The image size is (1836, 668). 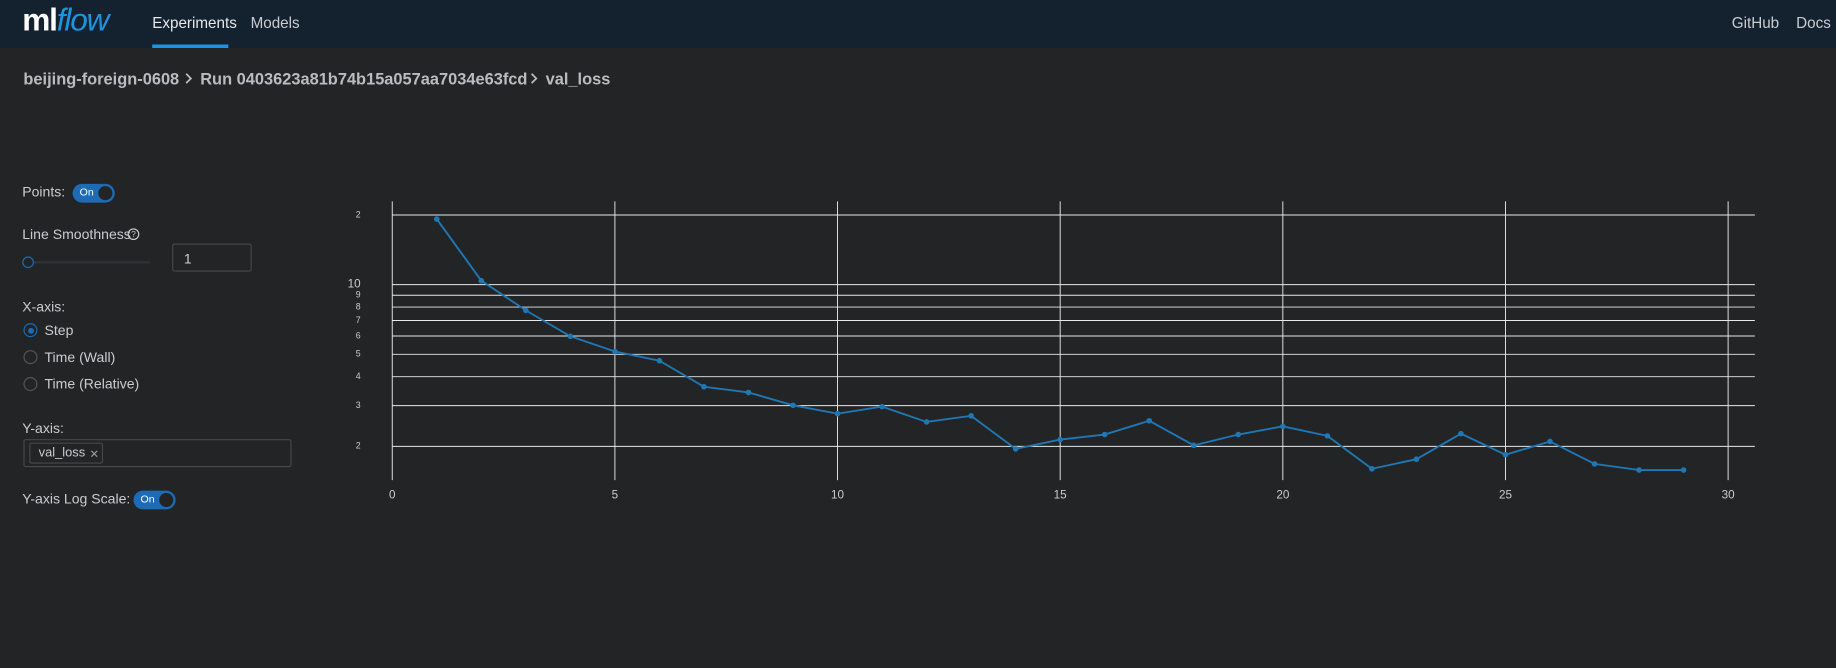 I want to click on logo: mlflow, so click(x=66, y=20).